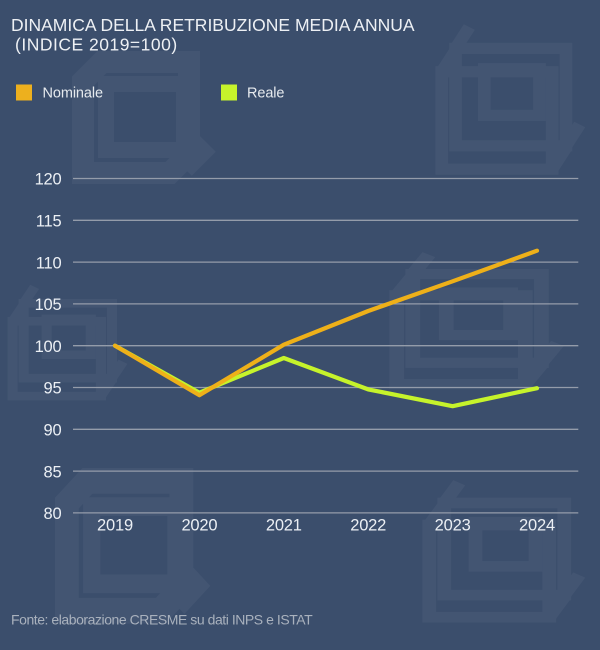 The height and width of the screenshot is (650, 600). I want to click on svg-text: 90, so click(53, 431).